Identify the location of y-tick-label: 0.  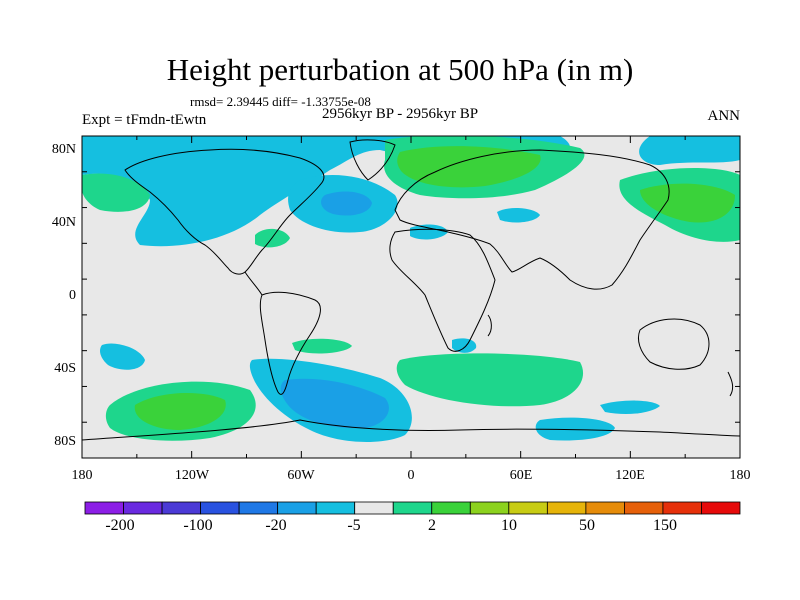
(72, 295).